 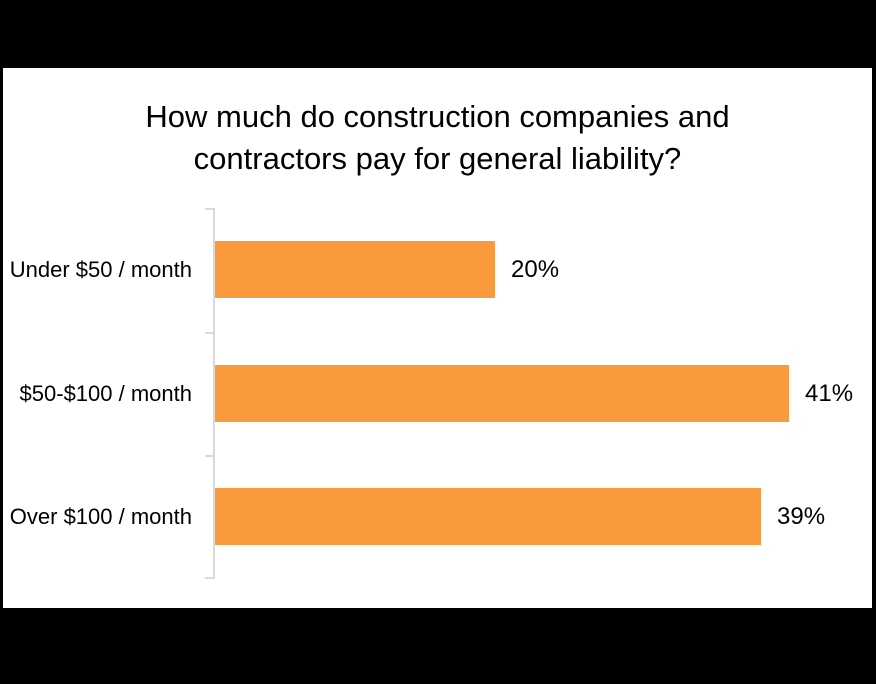 I want to click on category-label: Under $50 / month, so click(x=100, y=269).